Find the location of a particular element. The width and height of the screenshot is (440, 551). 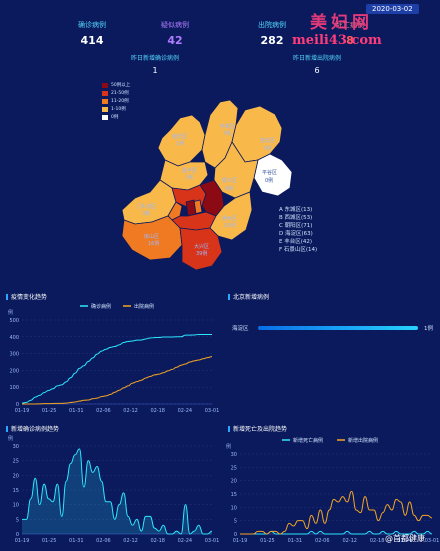

stat-confirmed-label: 确诊病例 is located at coordinates (92, 25).